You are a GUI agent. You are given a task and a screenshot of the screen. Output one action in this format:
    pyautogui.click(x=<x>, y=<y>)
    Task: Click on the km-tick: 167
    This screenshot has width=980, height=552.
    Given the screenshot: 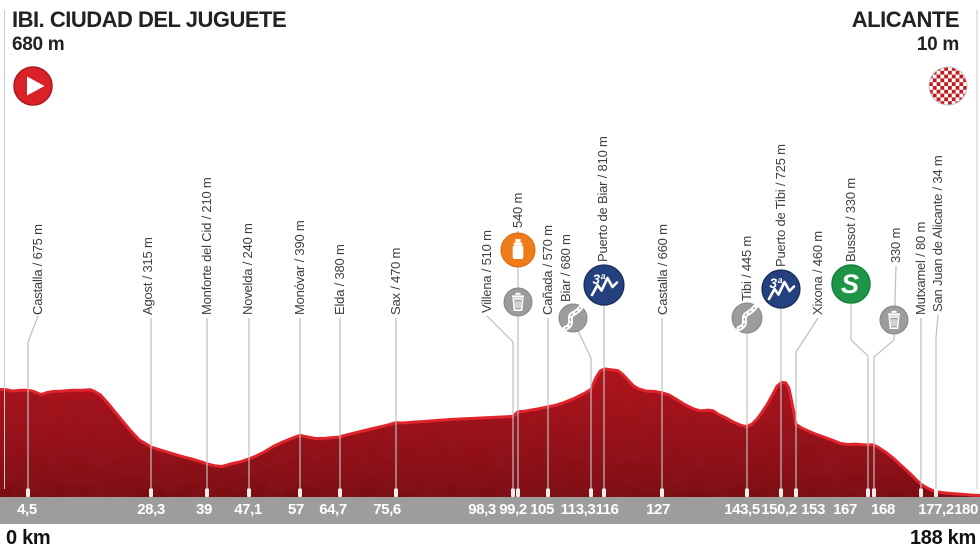 What is the action you would take?
    pyautogui.click(x=845, y=509)
    